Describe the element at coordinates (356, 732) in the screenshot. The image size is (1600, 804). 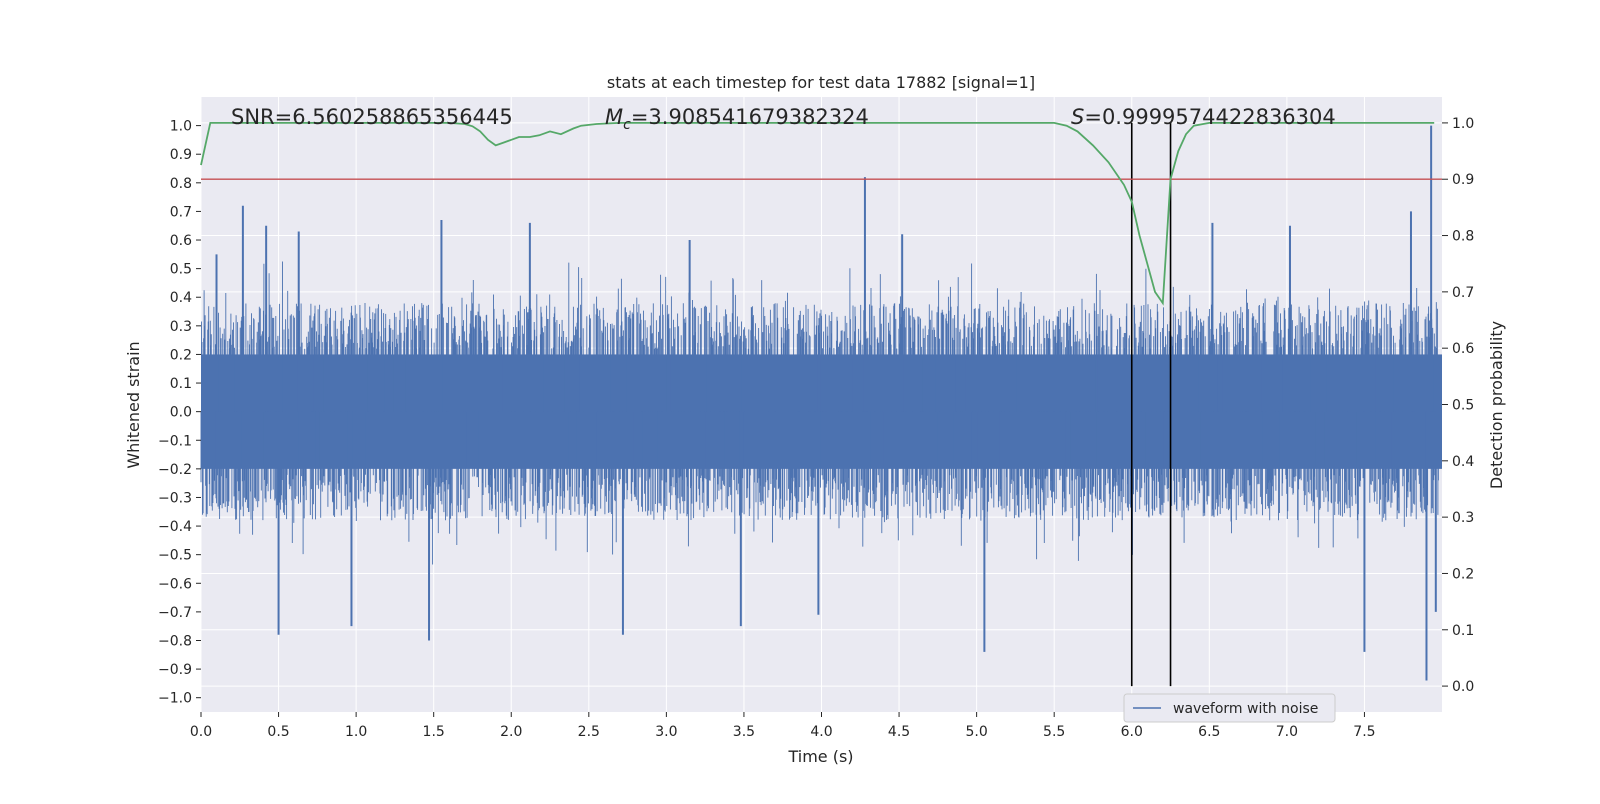
I see `x-tick-label: 1.0` at that location.